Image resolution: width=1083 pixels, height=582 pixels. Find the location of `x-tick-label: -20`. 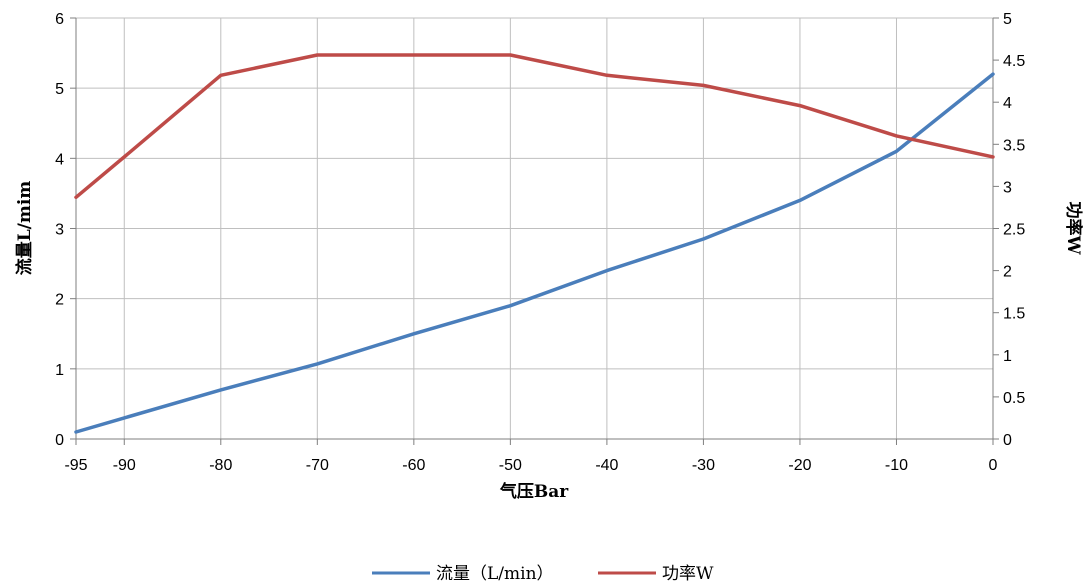

x-tick-label: -20 is located at coordinates (799, 465).